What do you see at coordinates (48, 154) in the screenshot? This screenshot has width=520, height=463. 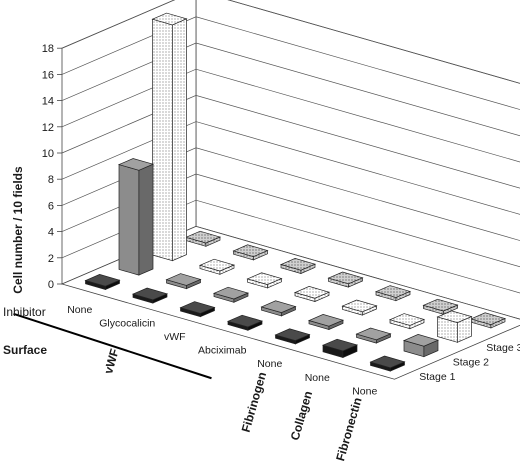 I see `y-tick-label: 10` at bounding box center [48, 154].